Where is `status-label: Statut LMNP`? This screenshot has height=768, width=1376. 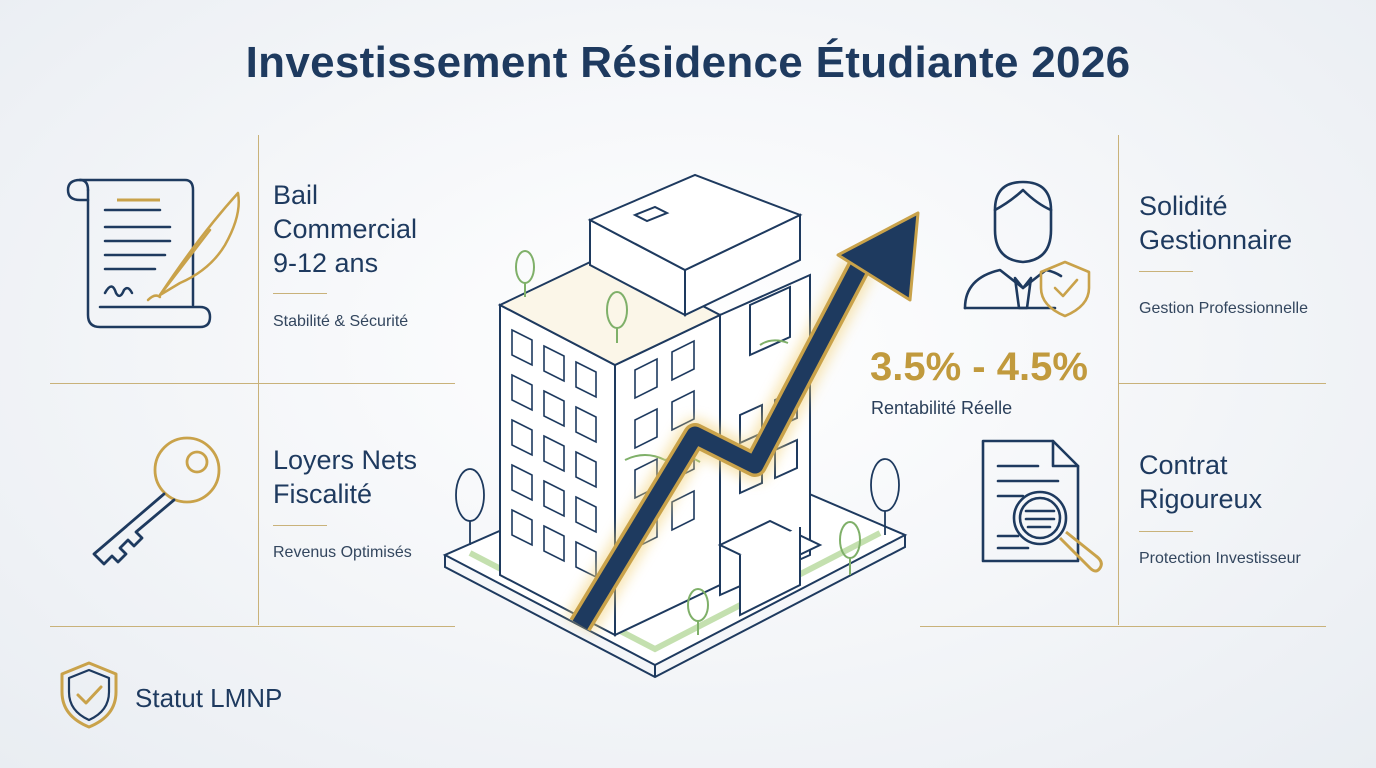
status-label: Statut LMNP is located at coordinates (209, 698).